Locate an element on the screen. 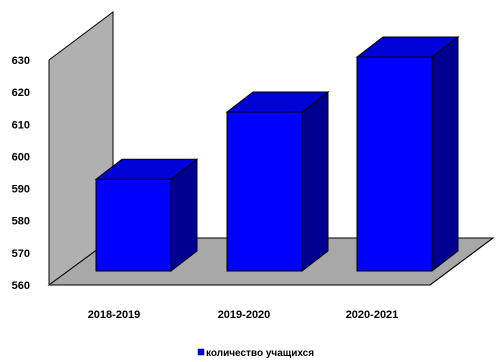 The width and height of the screenshot is (497, 362). x-category-label: 2019-2020 is located at coordinates (244, 315).